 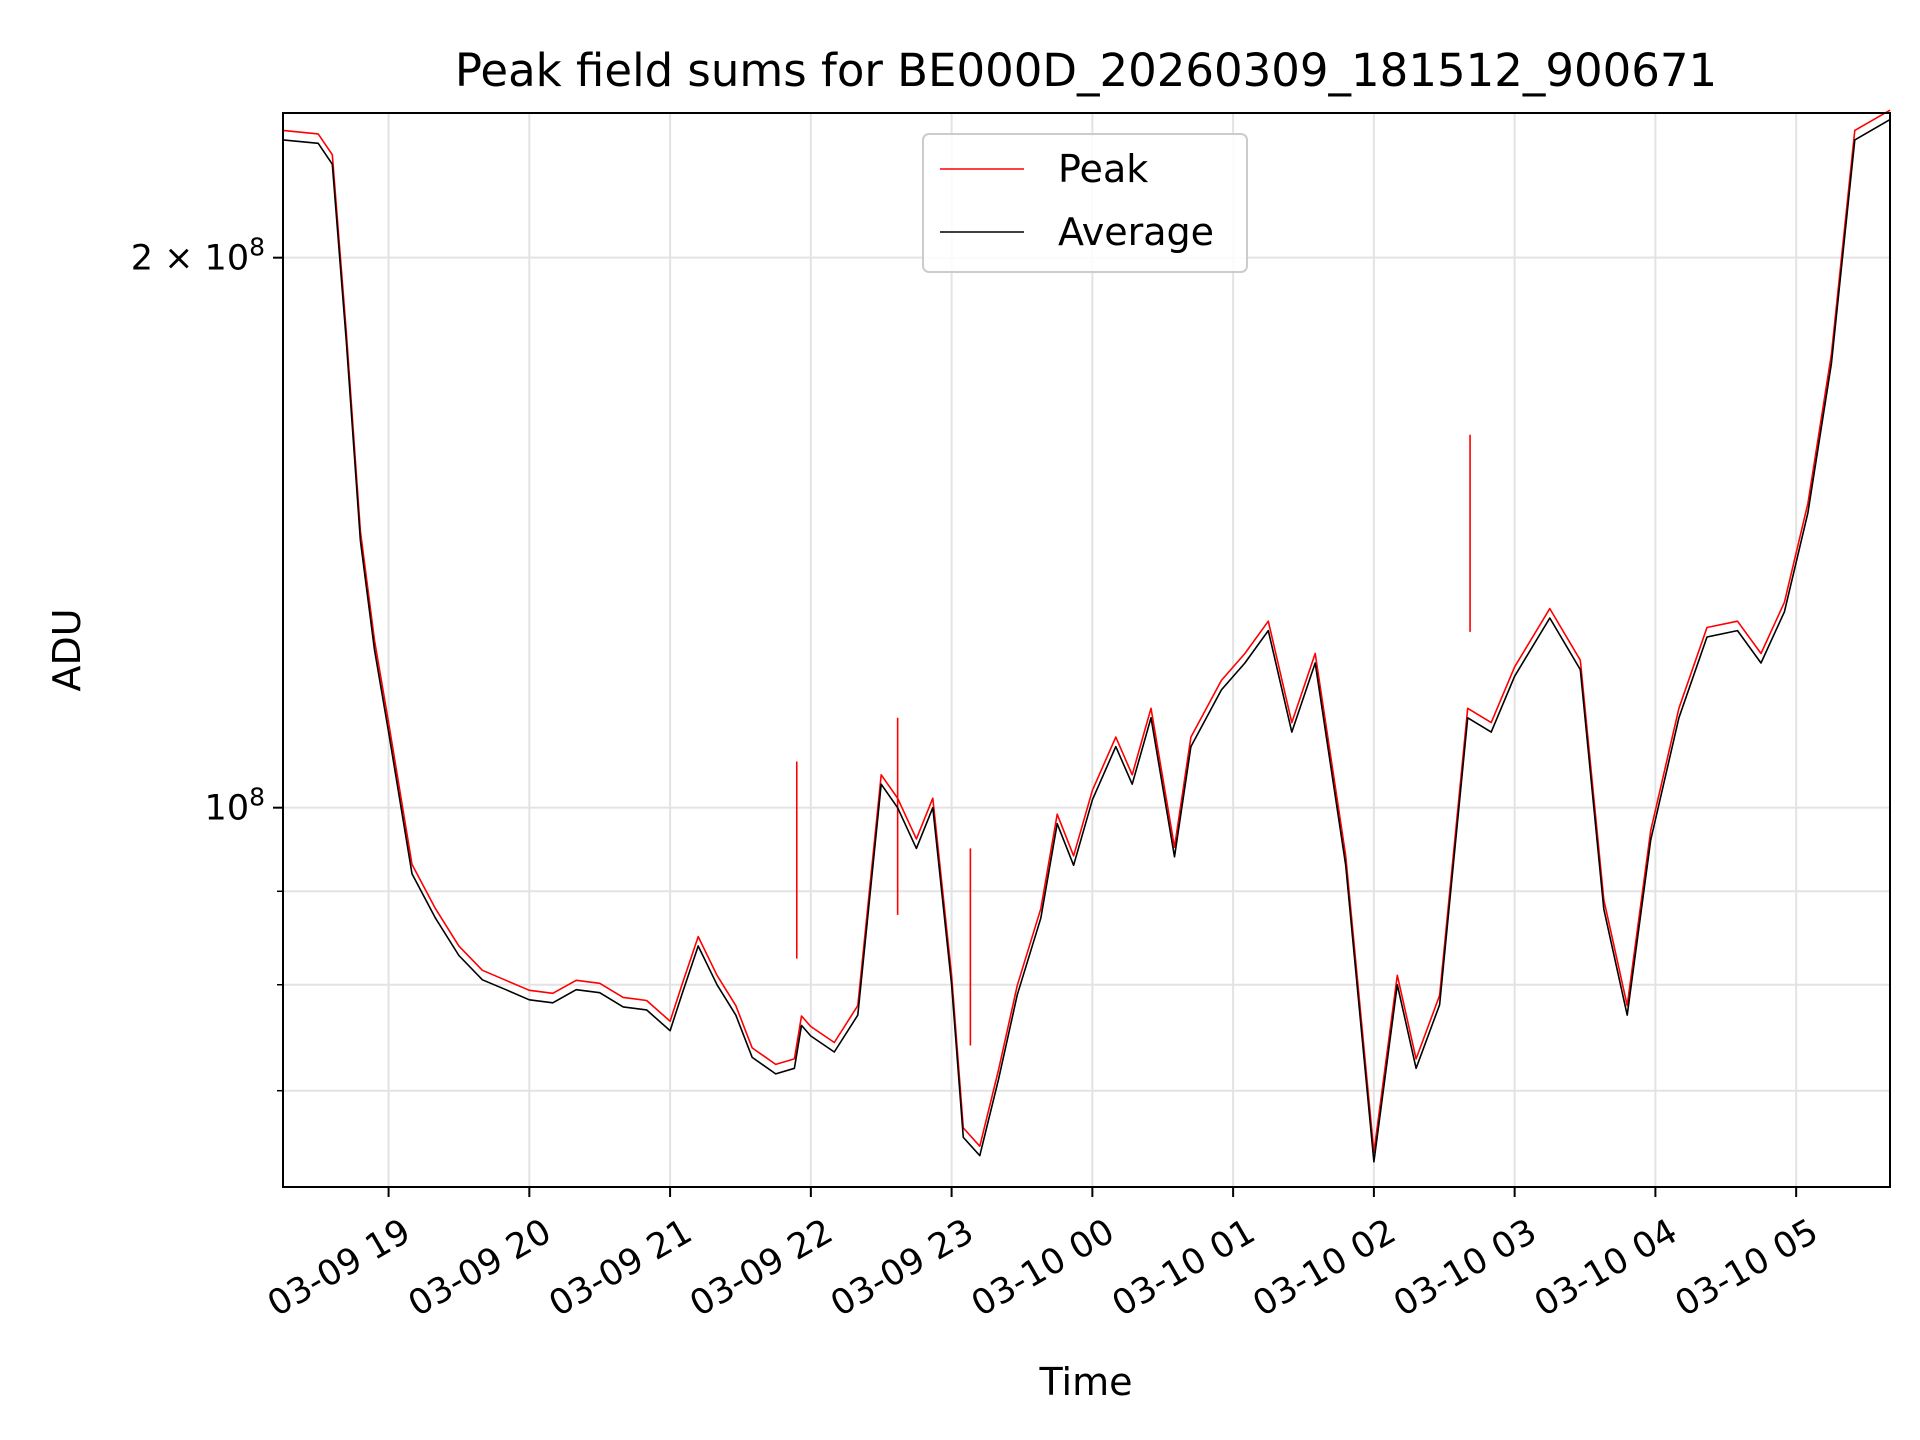 I want to click on x-tick-label: 03-09 20, so click(x=480, y=1268).